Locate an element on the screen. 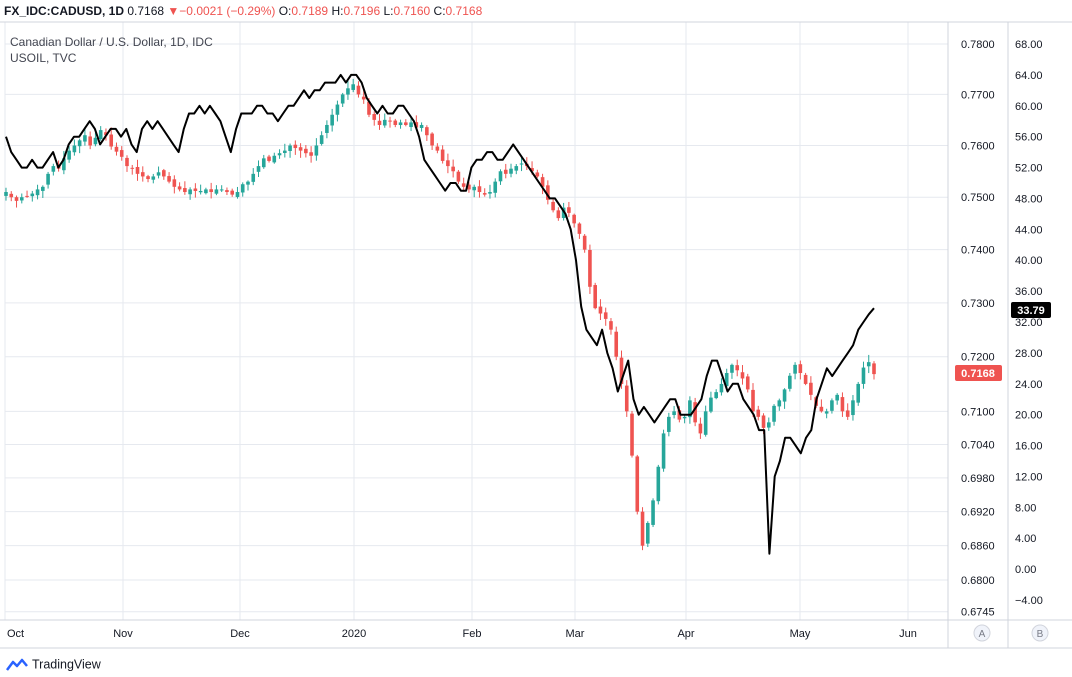  price-change: −0.0021 (−0.29%) is located at coordinates (227, 11).